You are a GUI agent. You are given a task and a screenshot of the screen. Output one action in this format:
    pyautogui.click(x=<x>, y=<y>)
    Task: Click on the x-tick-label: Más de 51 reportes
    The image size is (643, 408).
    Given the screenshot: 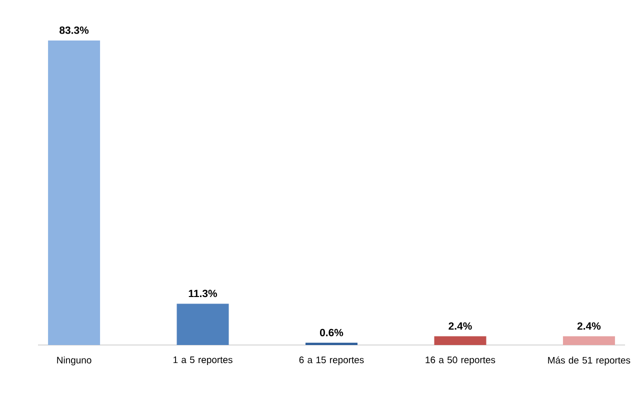 What is the action you would take?
    pyautogui.click(x=589, y=361)
    